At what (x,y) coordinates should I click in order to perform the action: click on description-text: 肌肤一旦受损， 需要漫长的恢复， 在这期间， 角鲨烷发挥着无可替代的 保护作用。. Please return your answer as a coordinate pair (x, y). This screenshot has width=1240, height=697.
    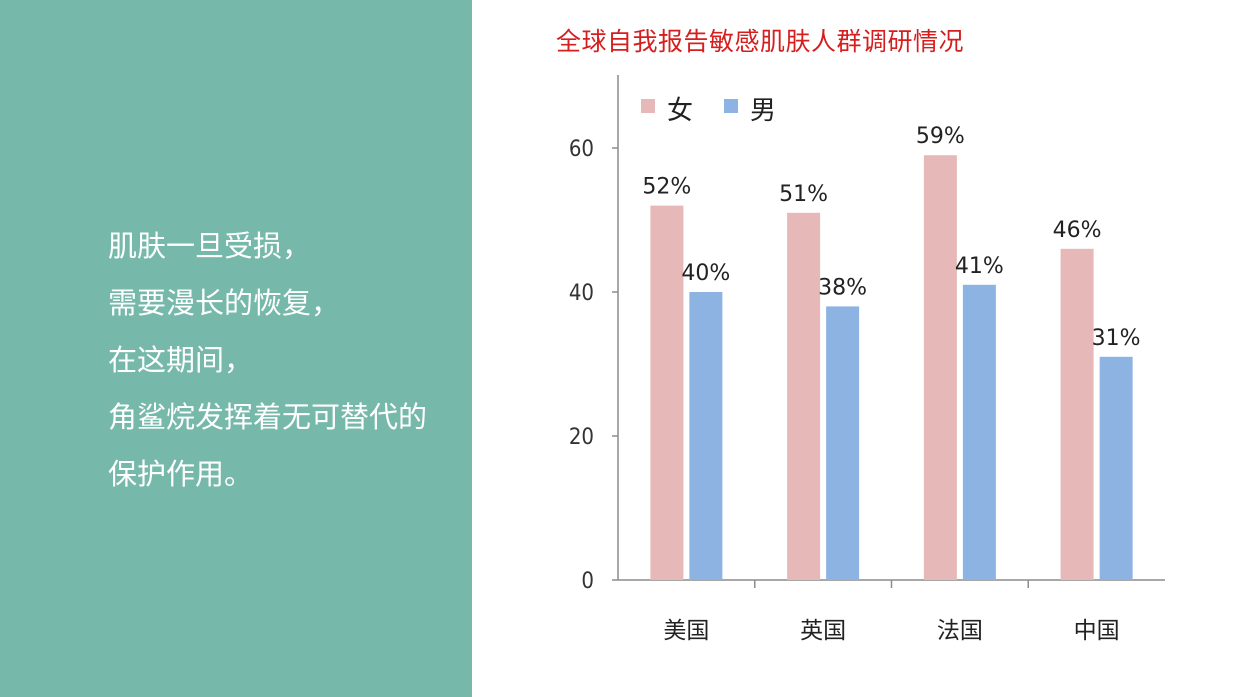
    Looking at the image, I should click on (267, 360).